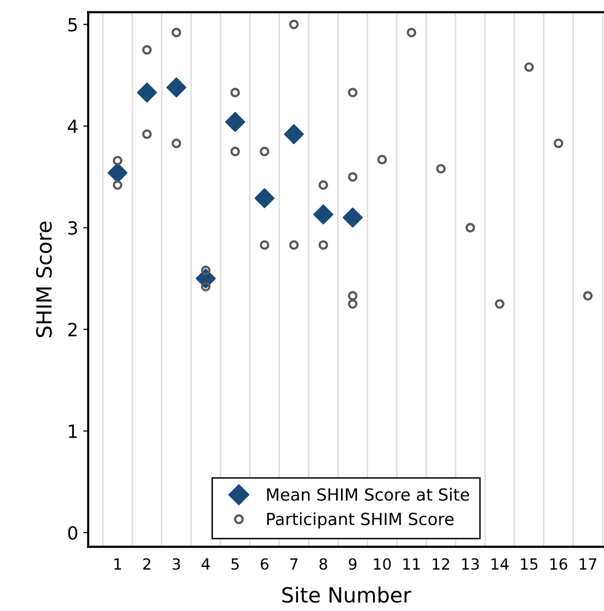 This screenshot has width=604, height=611. What do you see at coordinates (206, 564) in the screenshot?
I see `x-tick-label: 4` at bounding box center [206, 564].